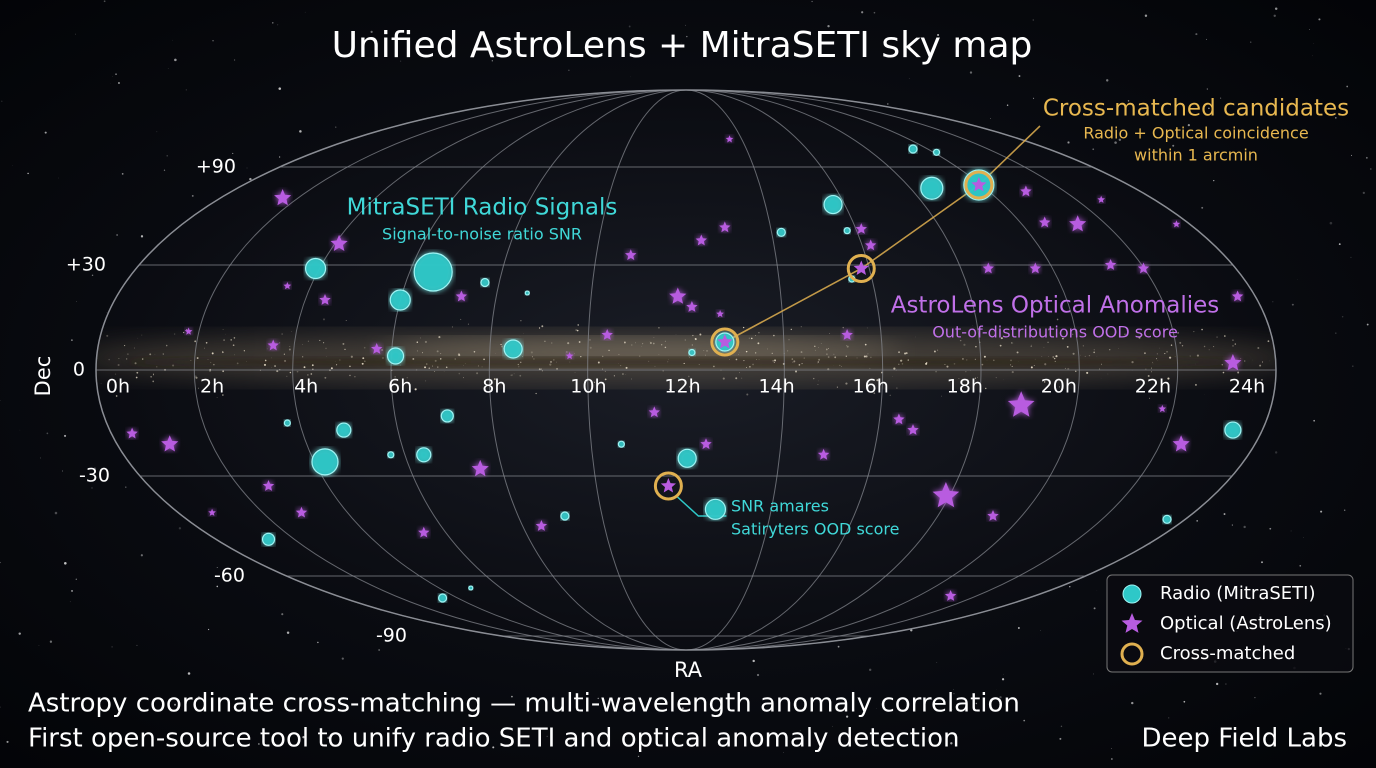  I want to click on legend-label: Radio (MitraSETI), so click(1237, 593).